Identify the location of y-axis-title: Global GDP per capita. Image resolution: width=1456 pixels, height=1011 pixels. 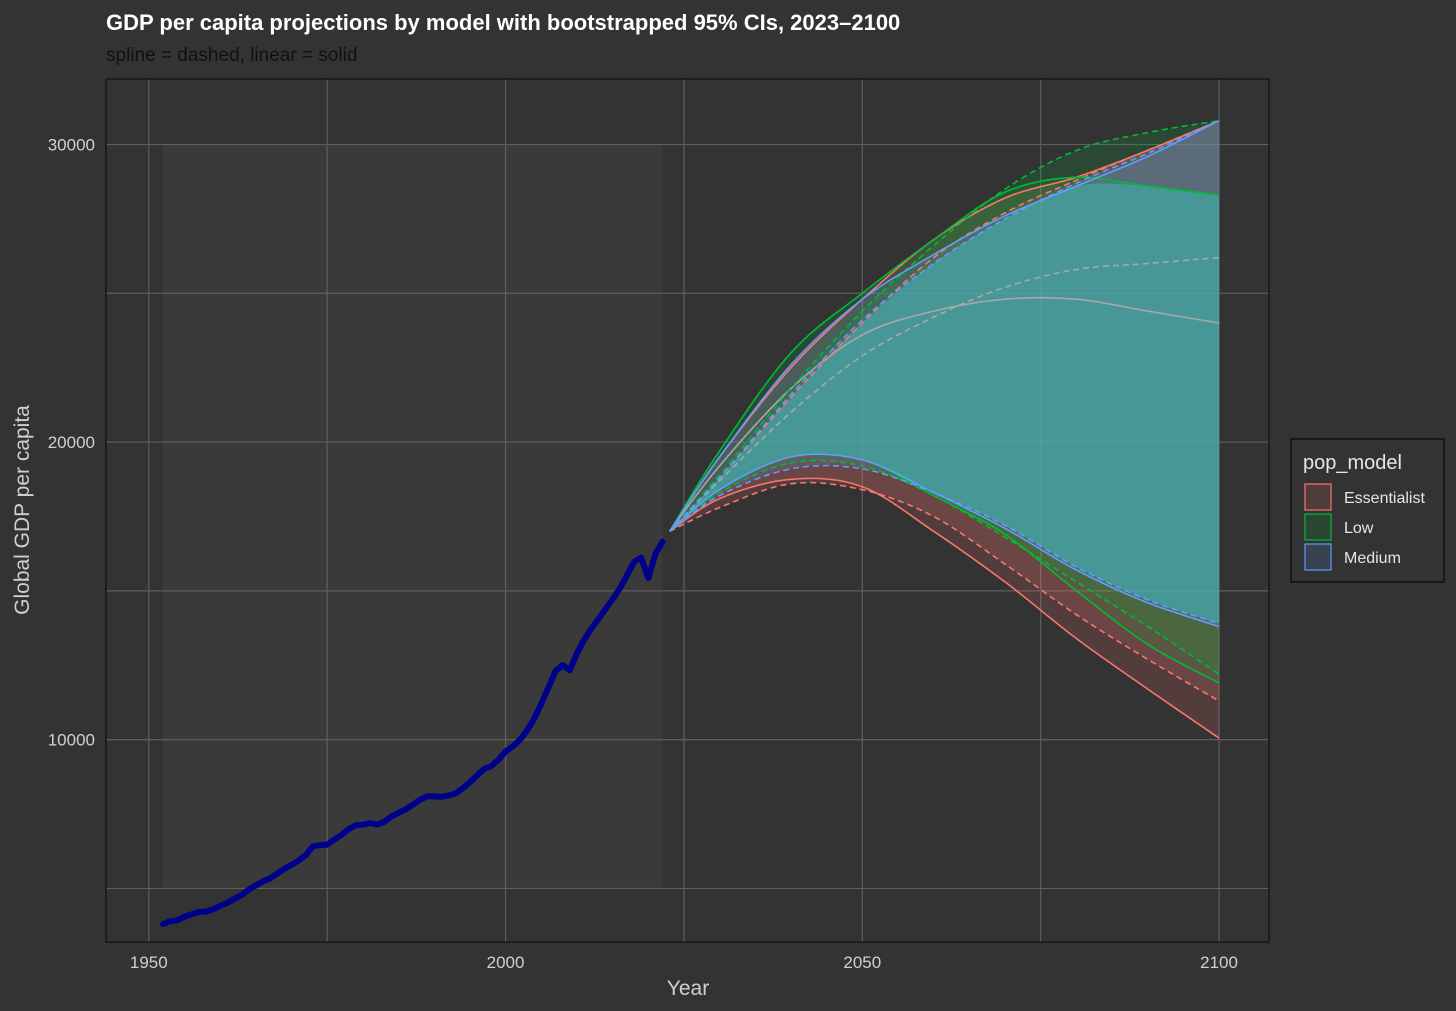
(22, 510).